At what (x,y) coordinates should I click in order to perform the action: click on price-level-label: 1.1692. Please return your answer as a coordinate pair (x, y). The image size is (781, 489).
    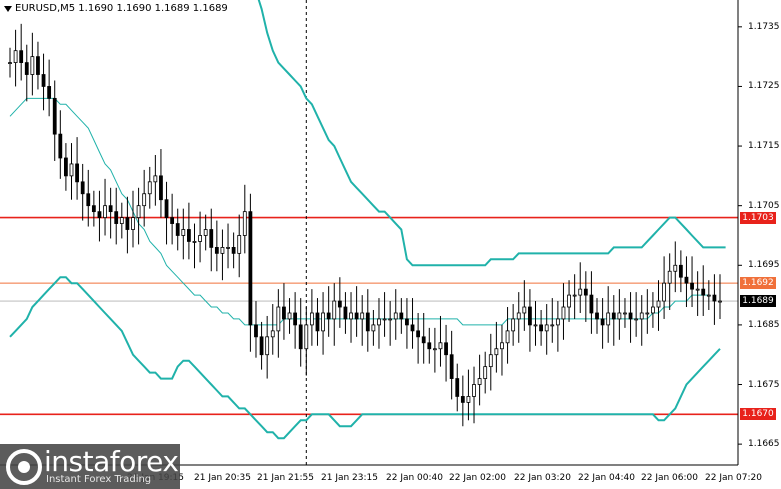
    Looking at the image, I should click on (758, 283).